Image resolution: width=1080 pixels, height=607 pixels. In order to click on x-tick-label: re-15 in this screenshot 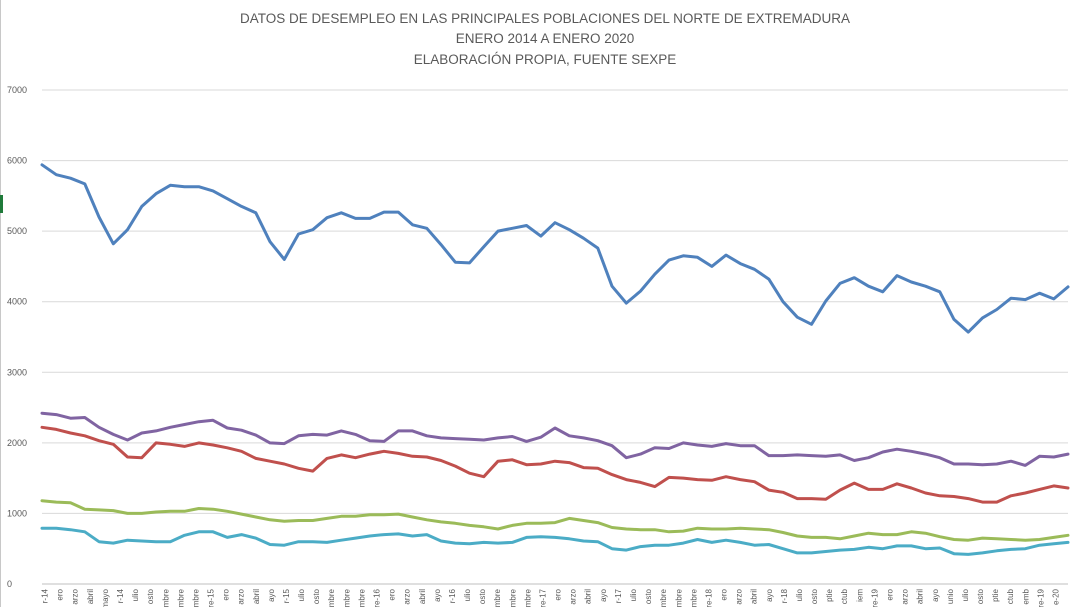, I will do `click(211, 597)`.